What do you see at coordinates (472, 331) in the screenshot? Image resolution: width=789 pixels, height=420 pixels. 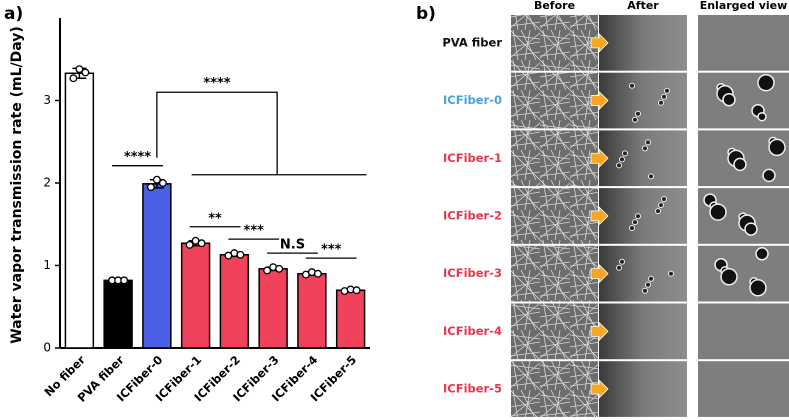 I see `row-label: ICFiber-4` at bounding box center [472, 331].